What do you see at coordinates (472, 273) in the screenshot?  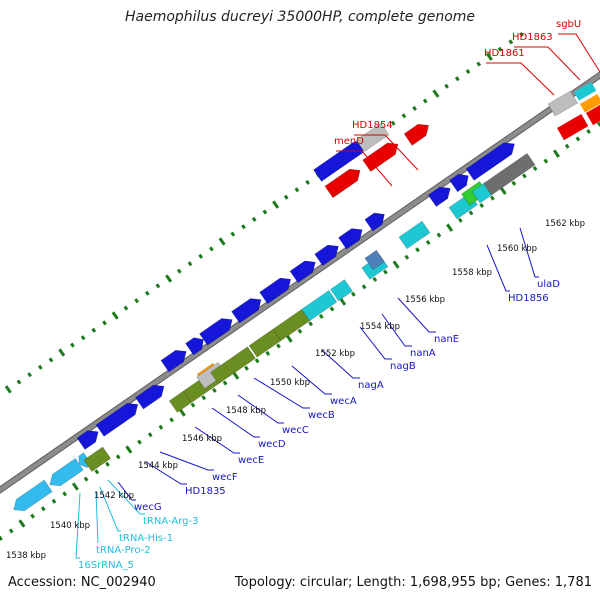 I see `scale-tick-label: 1558 kbp` at bounding box center [472, 273].